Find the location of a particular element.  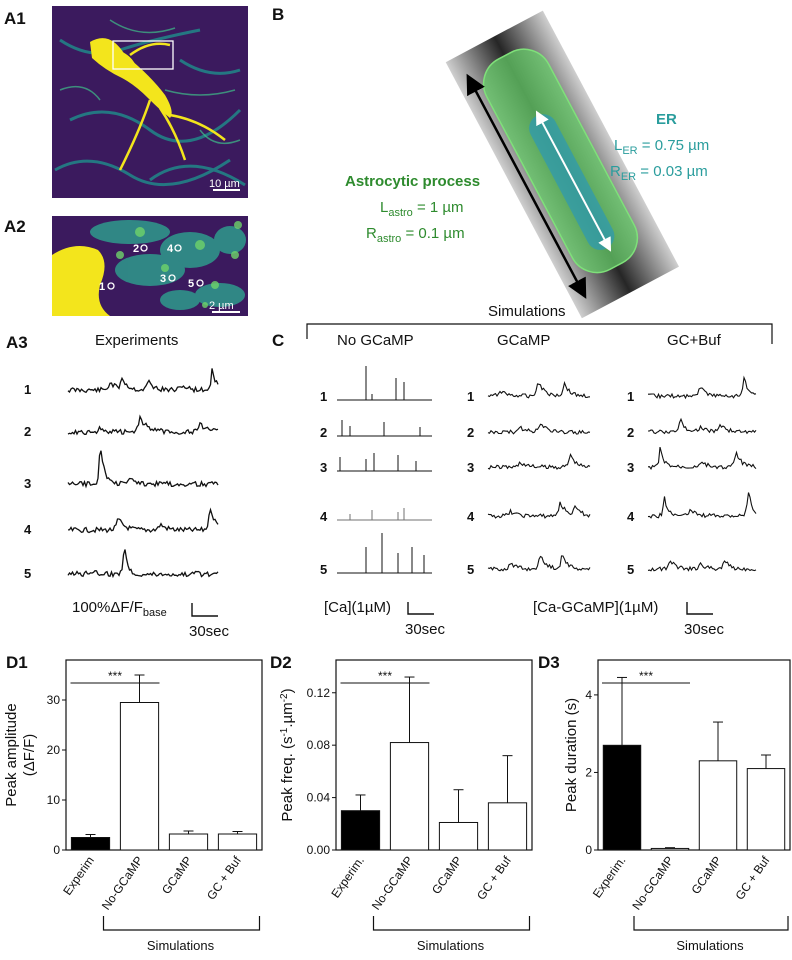

panel-label-d2: D2 is located at coordinates (281, 662).